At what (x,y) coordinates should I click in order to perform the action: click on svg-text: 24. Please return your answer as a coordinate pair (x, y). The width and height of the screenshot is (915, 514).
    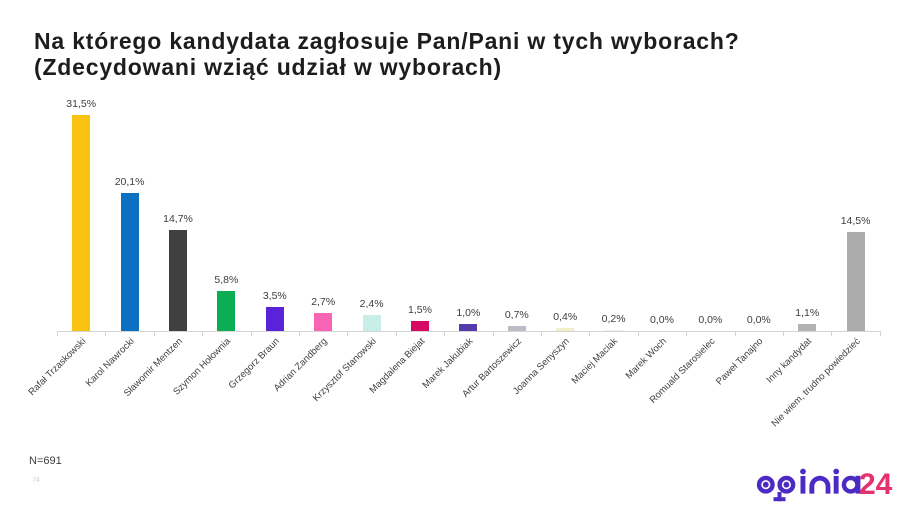
    Looking at the image, I should click on (876, 484).